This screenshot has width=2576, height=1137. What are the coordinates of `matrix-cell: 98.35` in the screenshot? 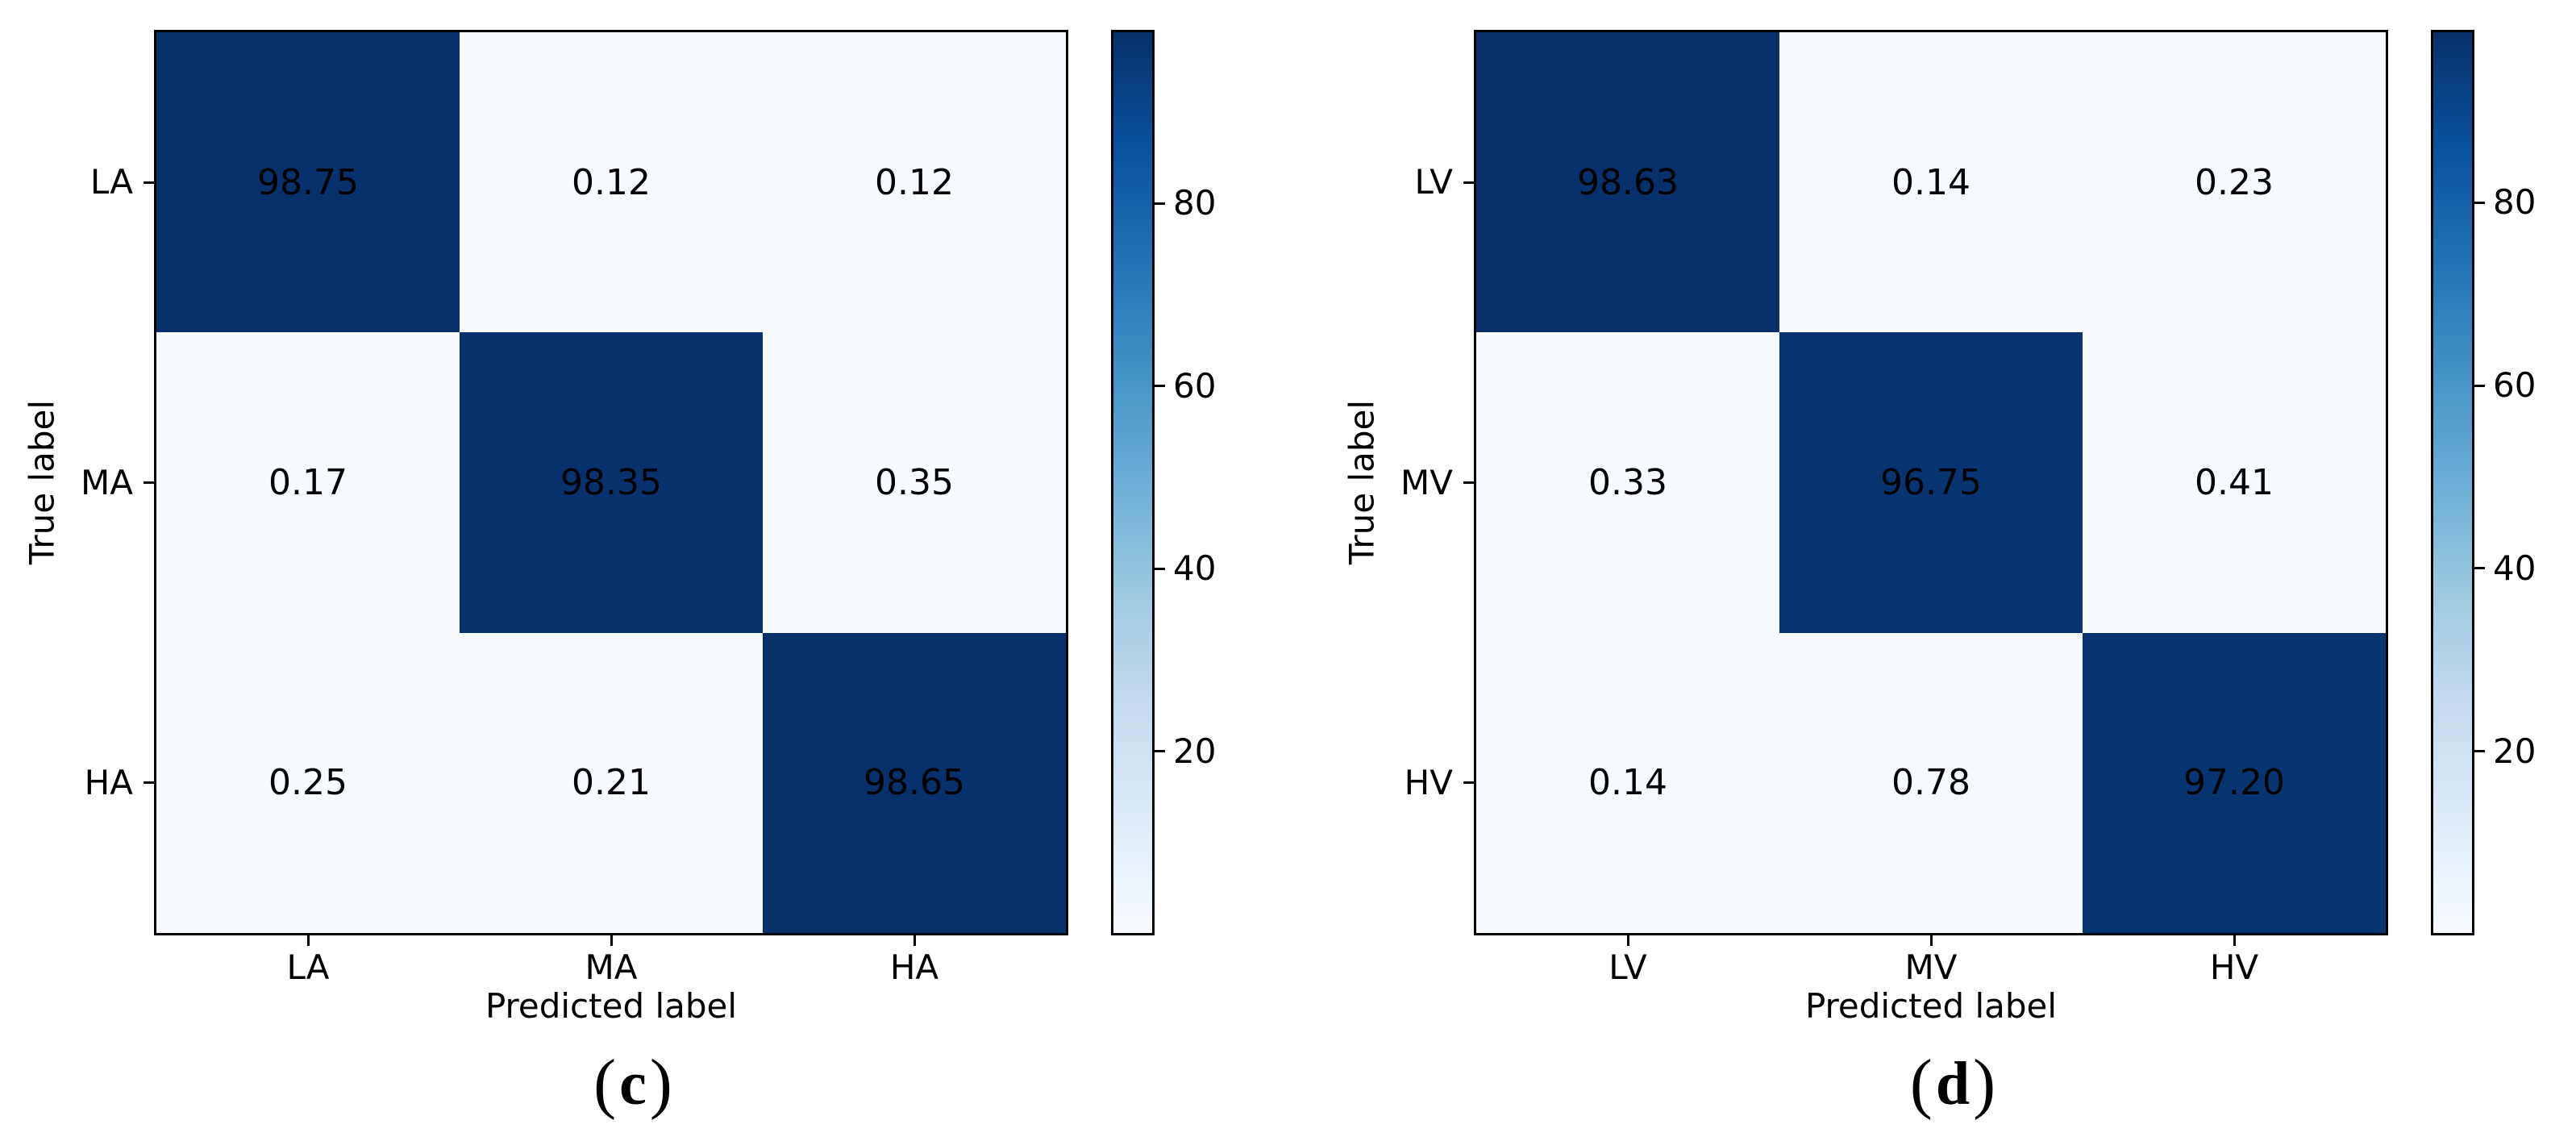 It's located at (611, 482).